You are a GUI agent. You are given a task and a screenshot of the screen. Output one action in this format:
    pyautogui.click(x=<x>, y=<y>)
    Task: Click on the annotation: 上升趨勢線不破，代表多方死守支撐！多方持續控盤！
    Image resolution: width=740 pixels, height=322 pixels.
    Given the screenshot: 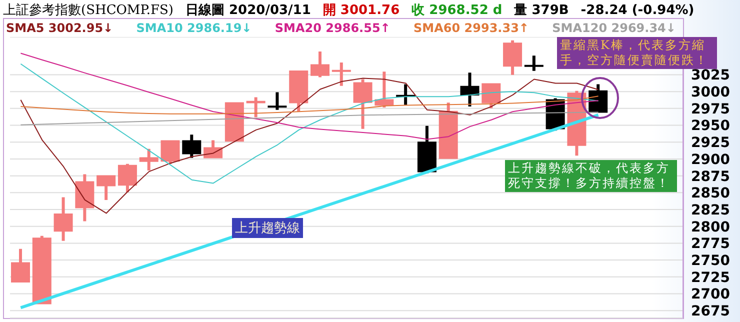 What is the action you would take?
    pyautogui.click(x=591, y=176)
    